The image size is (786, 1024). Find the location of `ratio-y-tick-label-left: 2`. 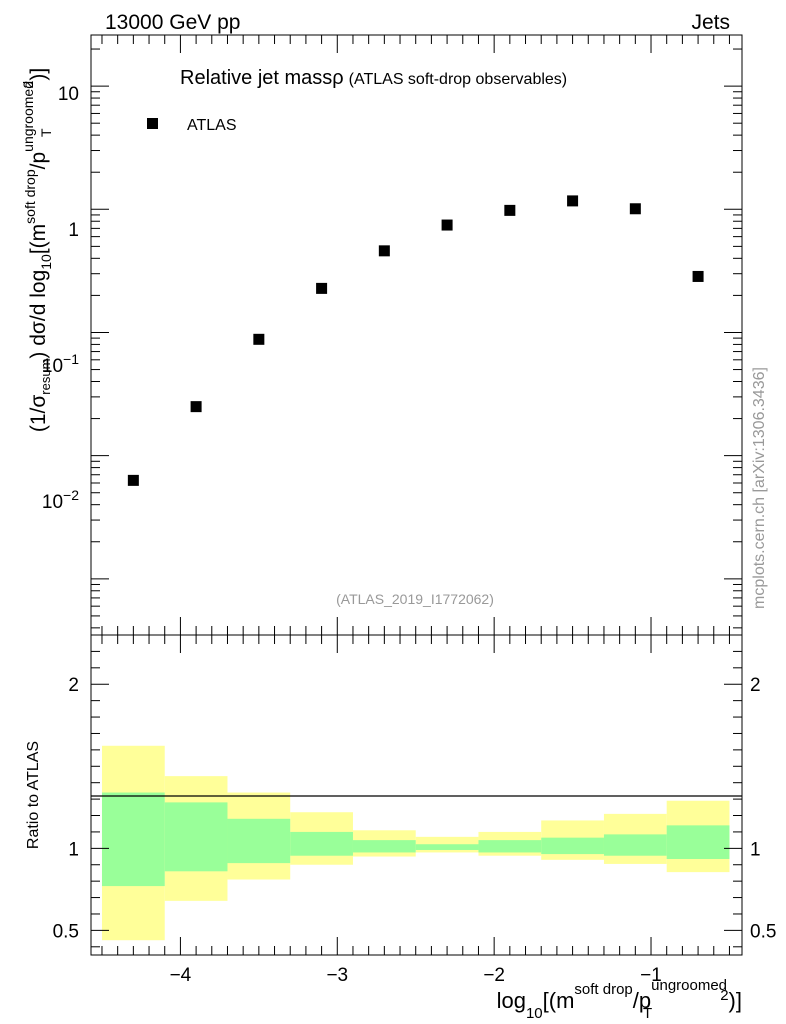

ratio-y-tick-label-left: 2 is located at coordinates (73, 685).